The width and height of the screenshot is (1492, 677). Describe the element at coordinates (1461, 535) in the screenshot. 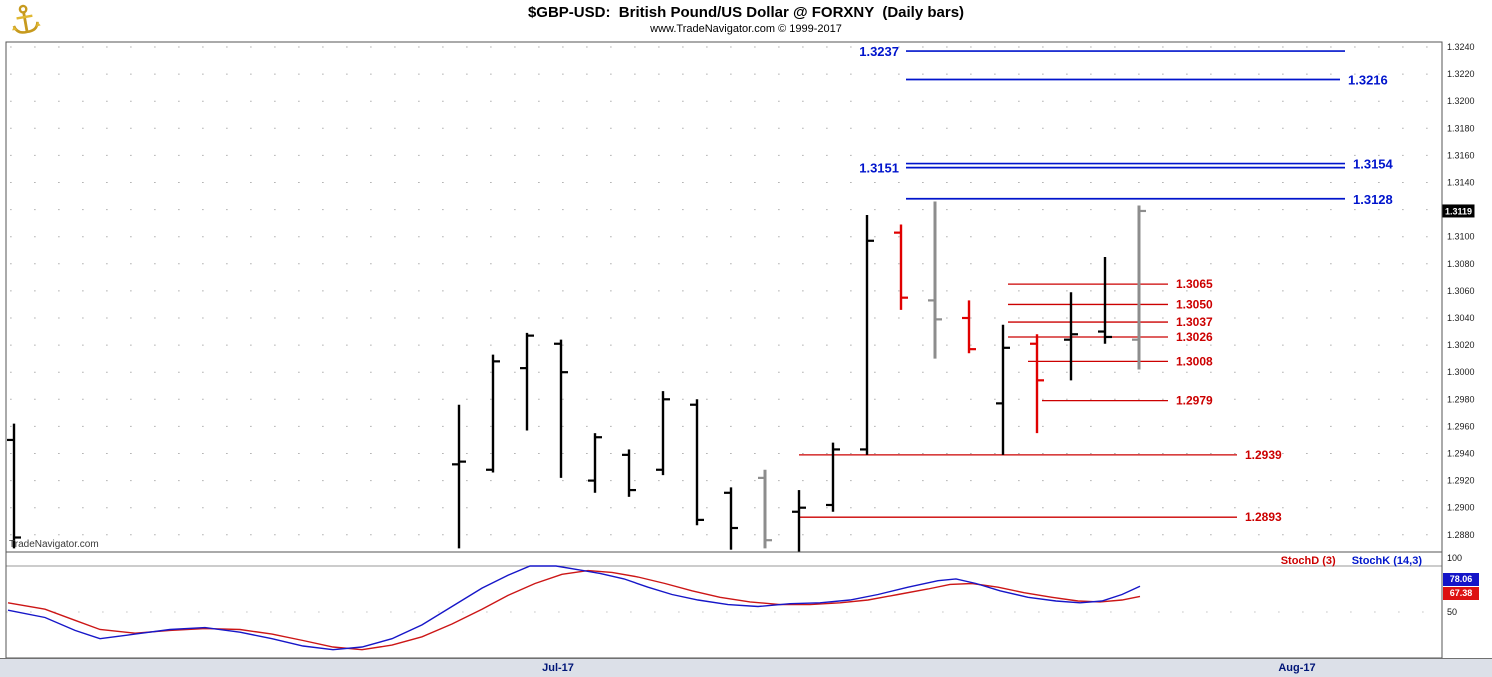

I see `svg-text: 1.2880` at that location.